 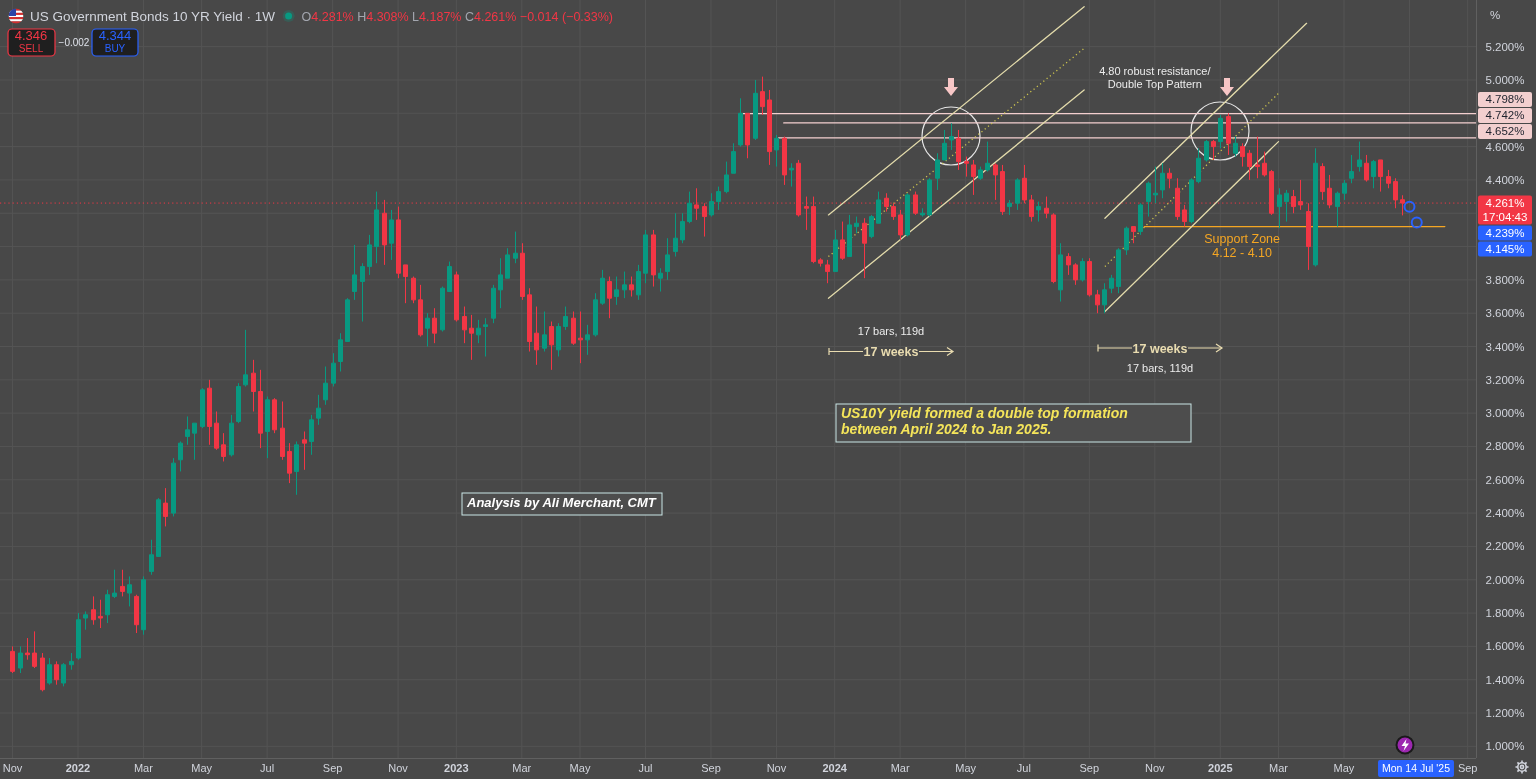 What do you see at coordinates (1505, 146) in the screenshot?
I see `y-tick-label: 4.600%` at bounding box center [1505, 146].